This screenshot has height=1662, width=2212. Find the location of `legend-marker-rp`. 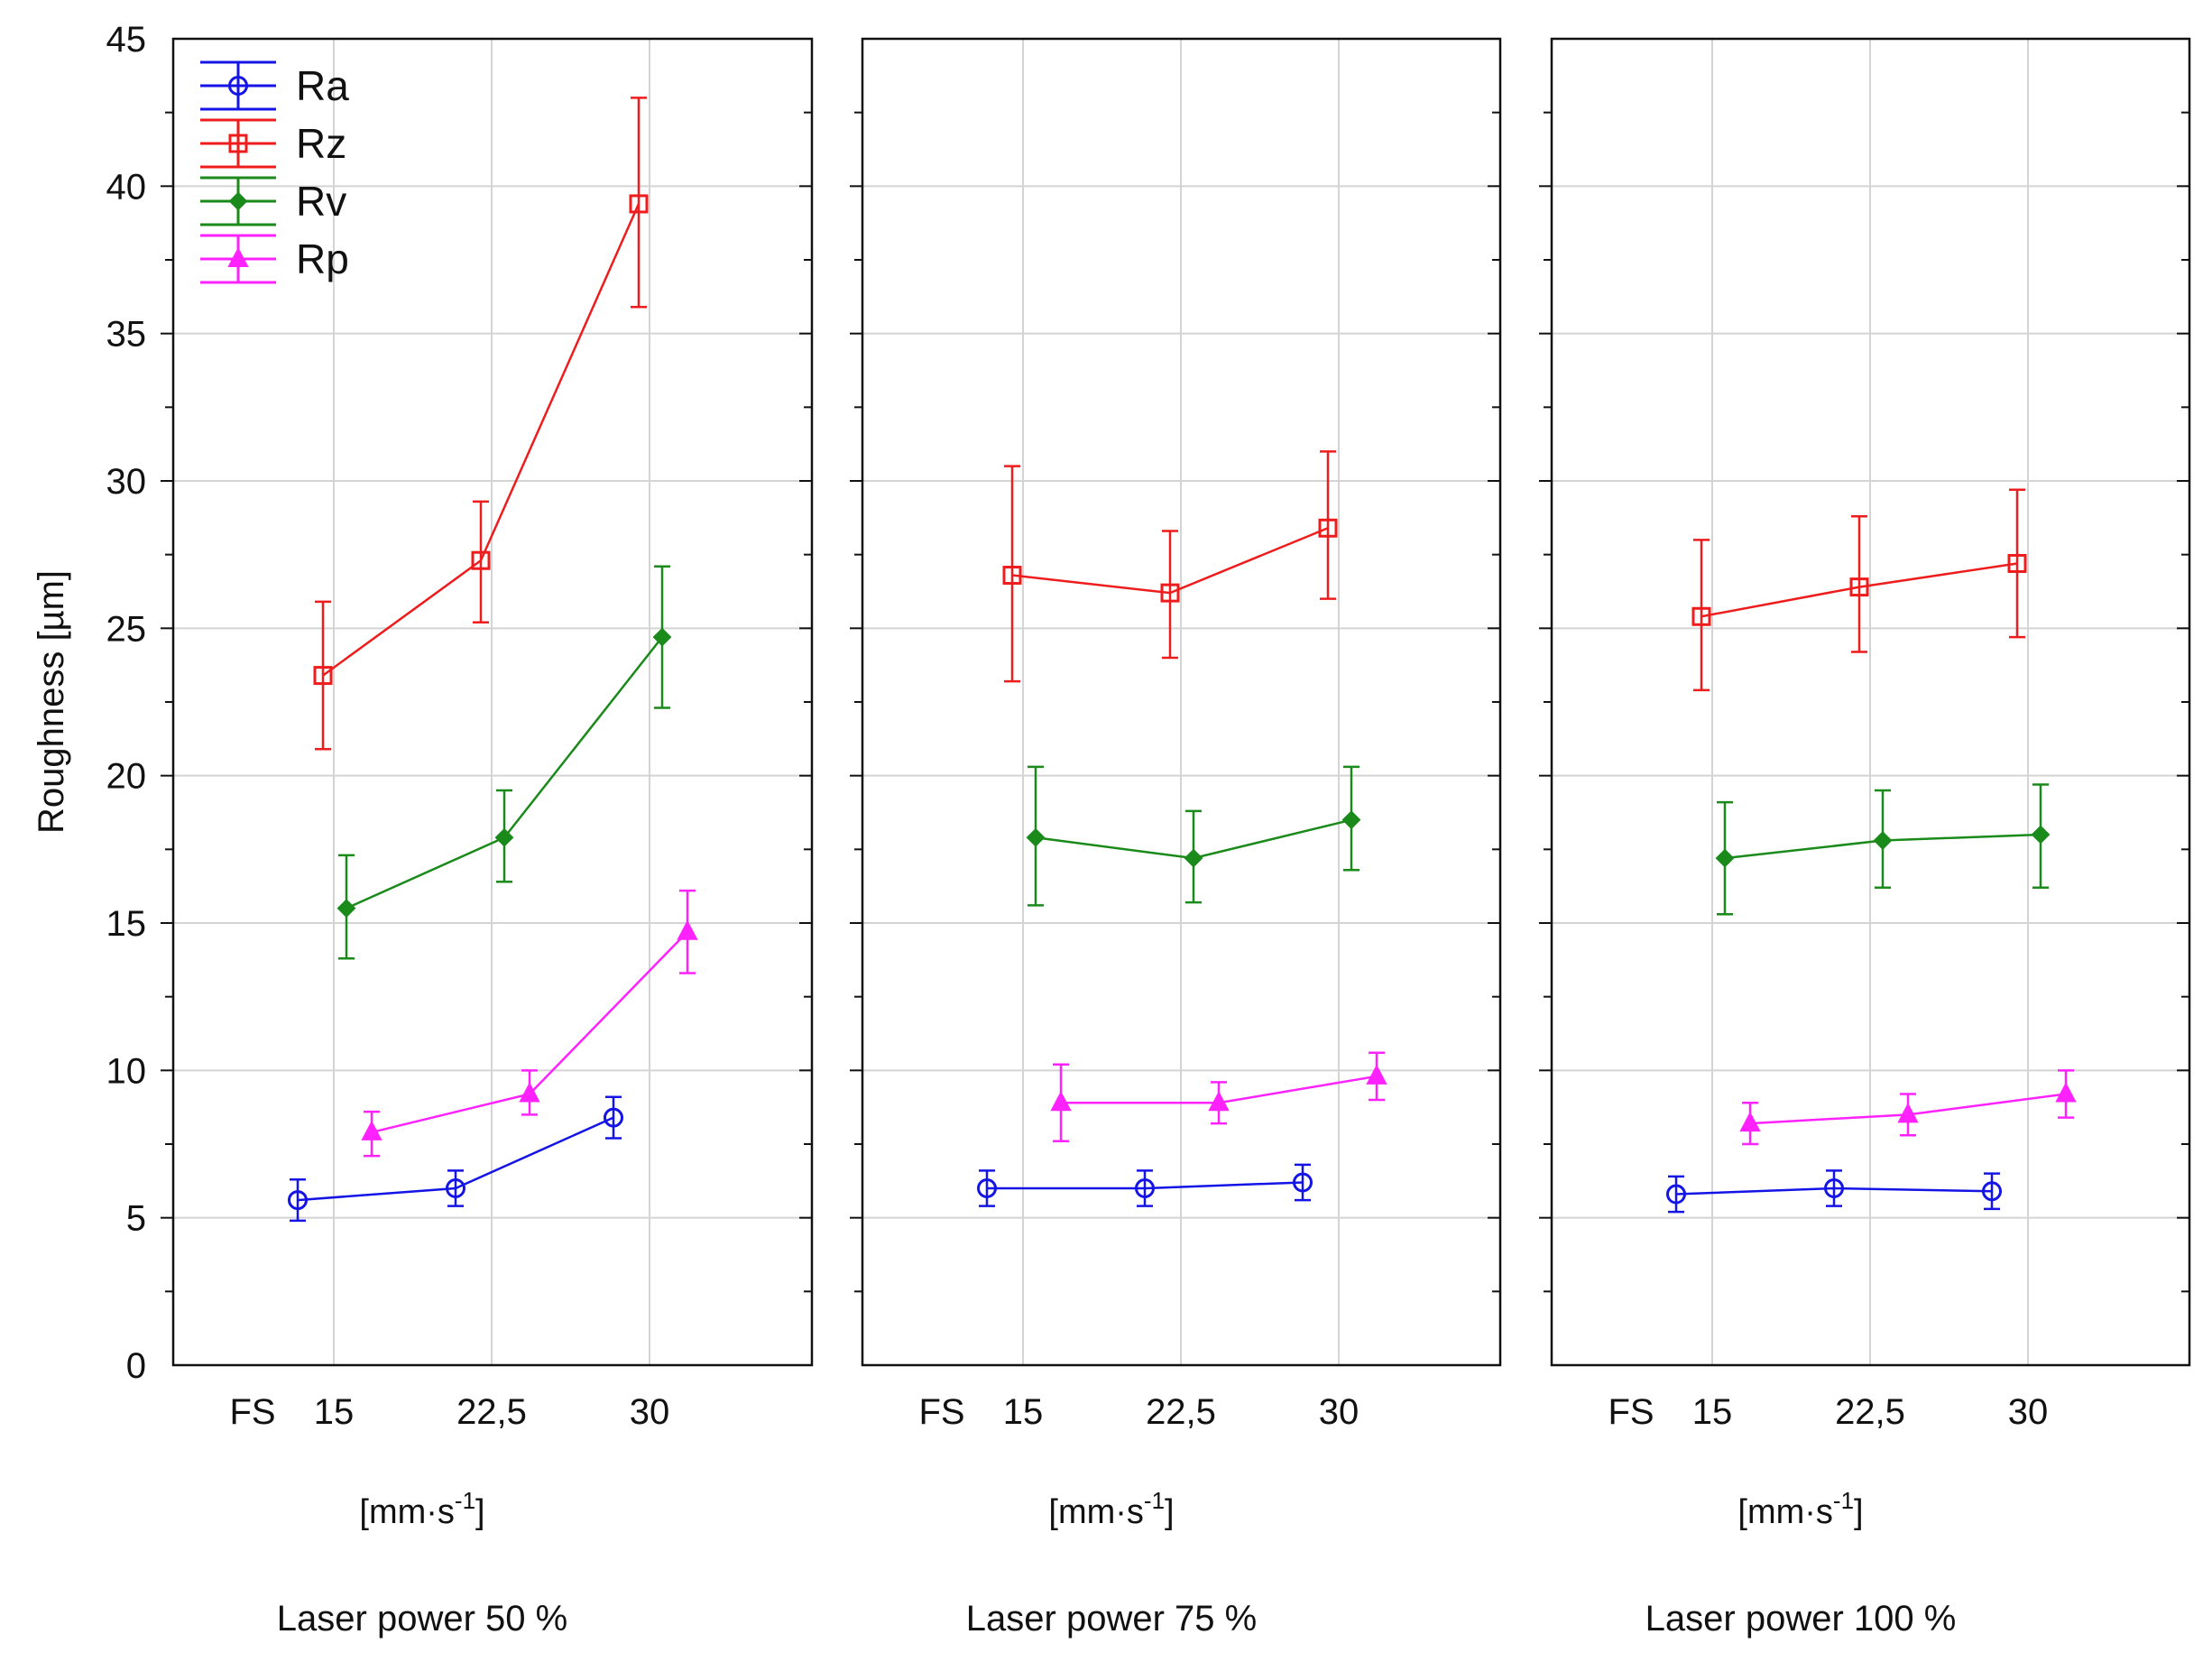

legend-marker-rp is located at coordinates (238, 256).